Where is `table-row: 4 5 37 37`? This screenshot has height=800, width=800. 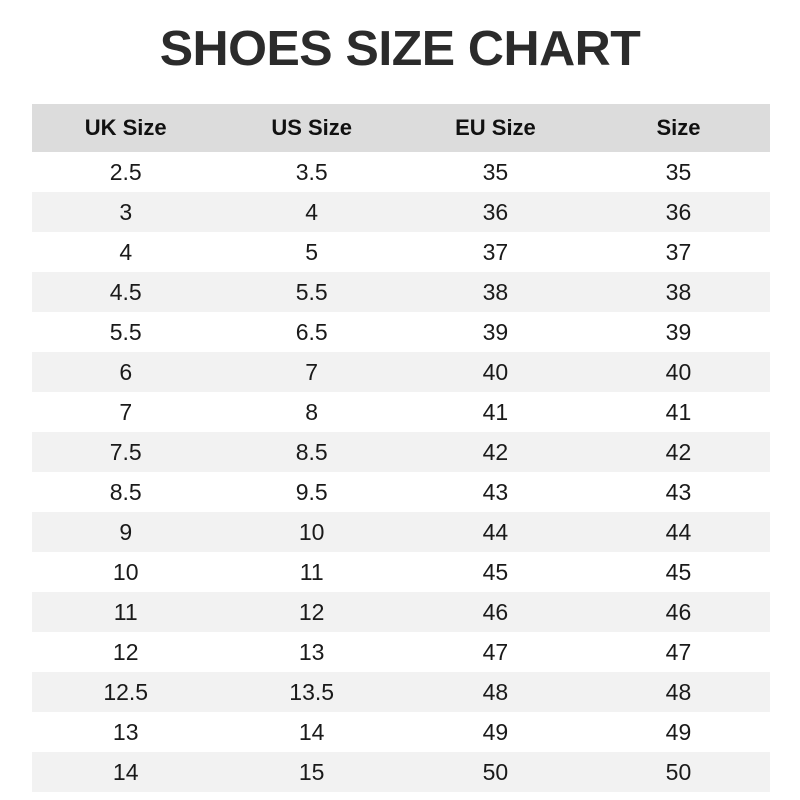
table-row: 4 5 37 37 is located at coordinates (401, 252).